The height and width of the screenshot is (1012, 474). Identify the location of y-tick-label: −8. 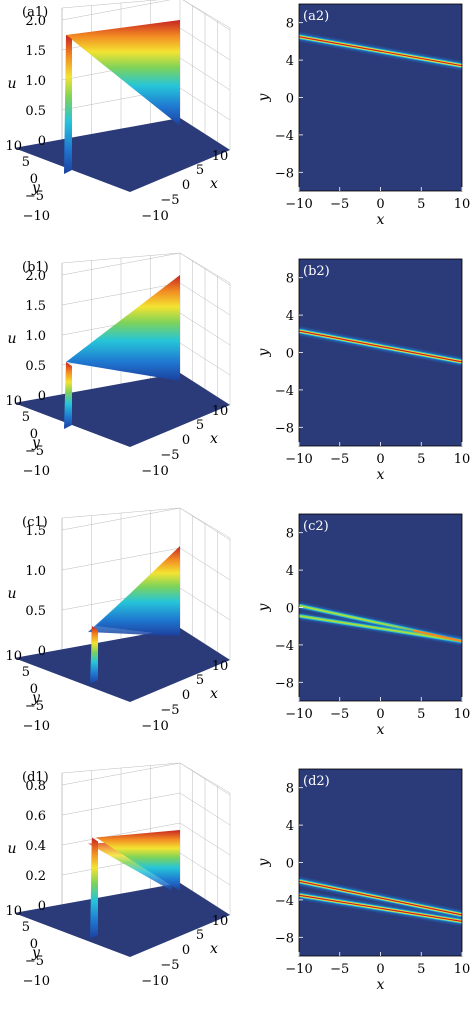
(284, 428).